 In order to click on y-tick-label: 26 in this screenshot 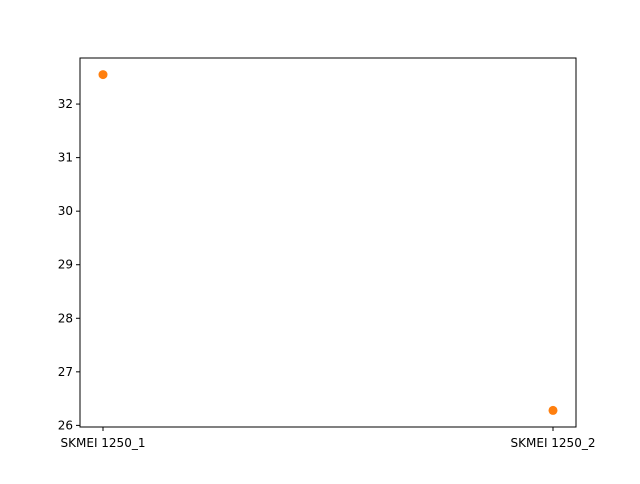, I will do `click(65, 425)`.